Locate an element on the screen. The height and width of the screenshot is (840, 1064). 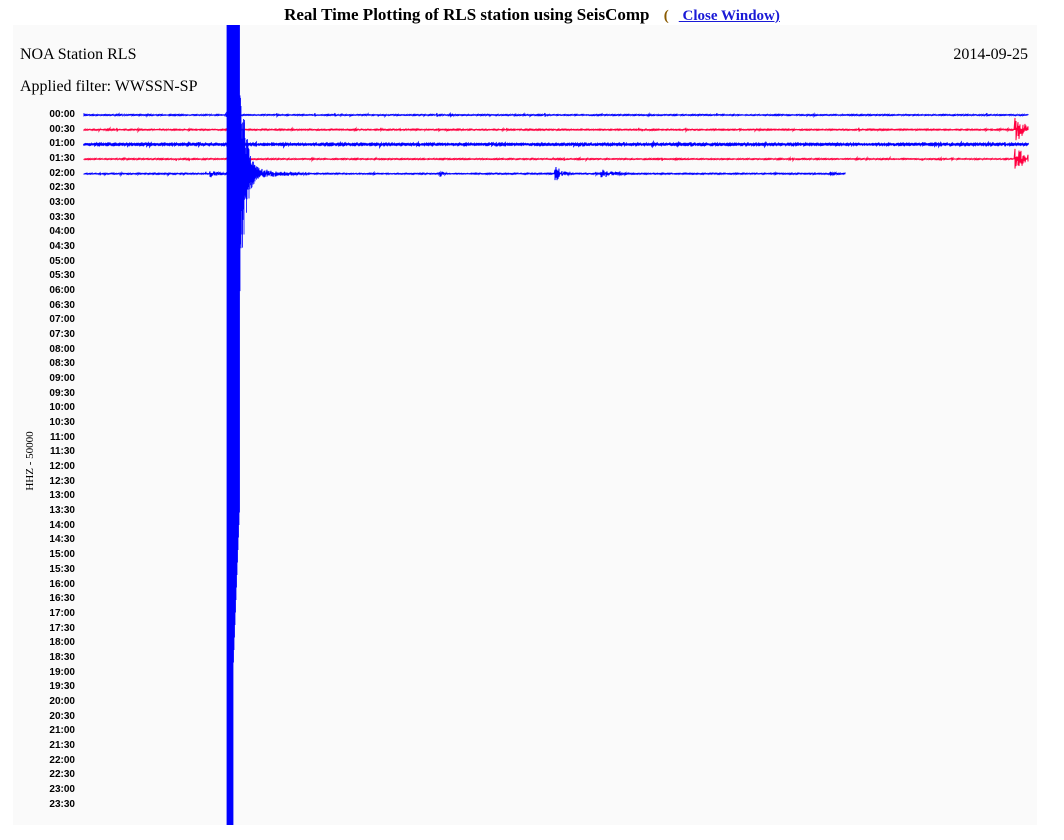
time-label: 13:30 is located at coordinates (62, 511).